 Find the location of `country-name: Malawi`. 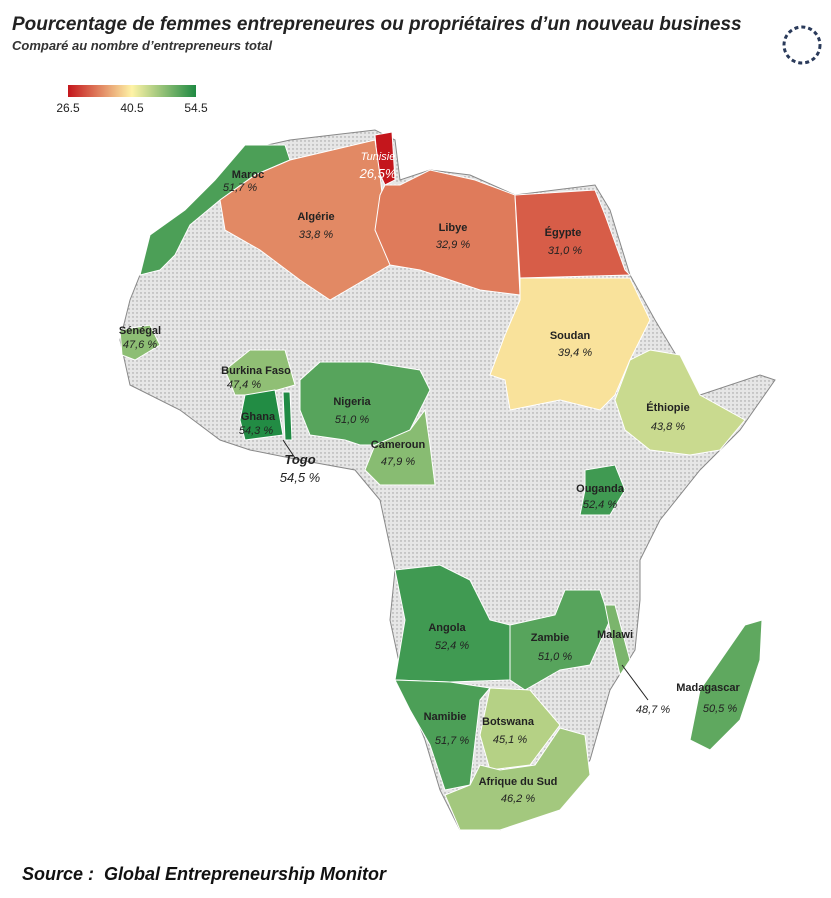

country-name: Malawi is located at coordinates (615, 635).